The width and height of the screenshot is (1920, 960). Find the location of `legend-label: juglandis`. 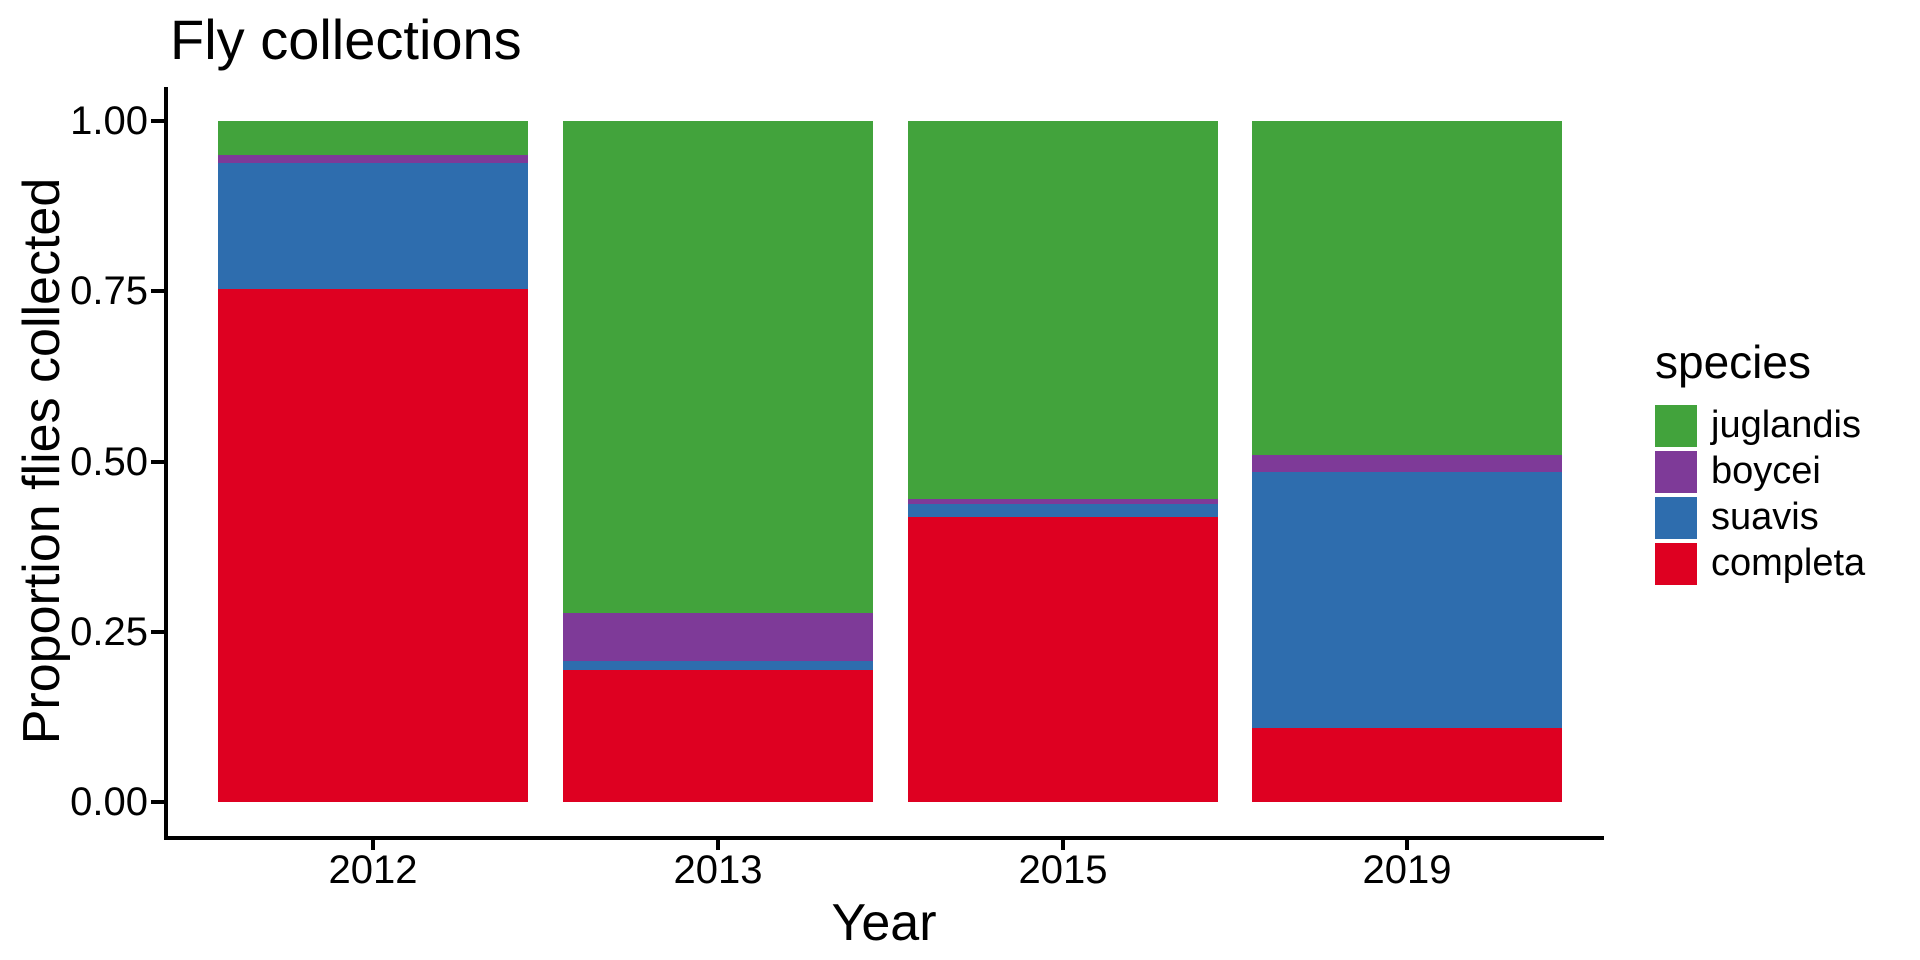

legend-label: juglandis is located at coordinates (1786, 425).